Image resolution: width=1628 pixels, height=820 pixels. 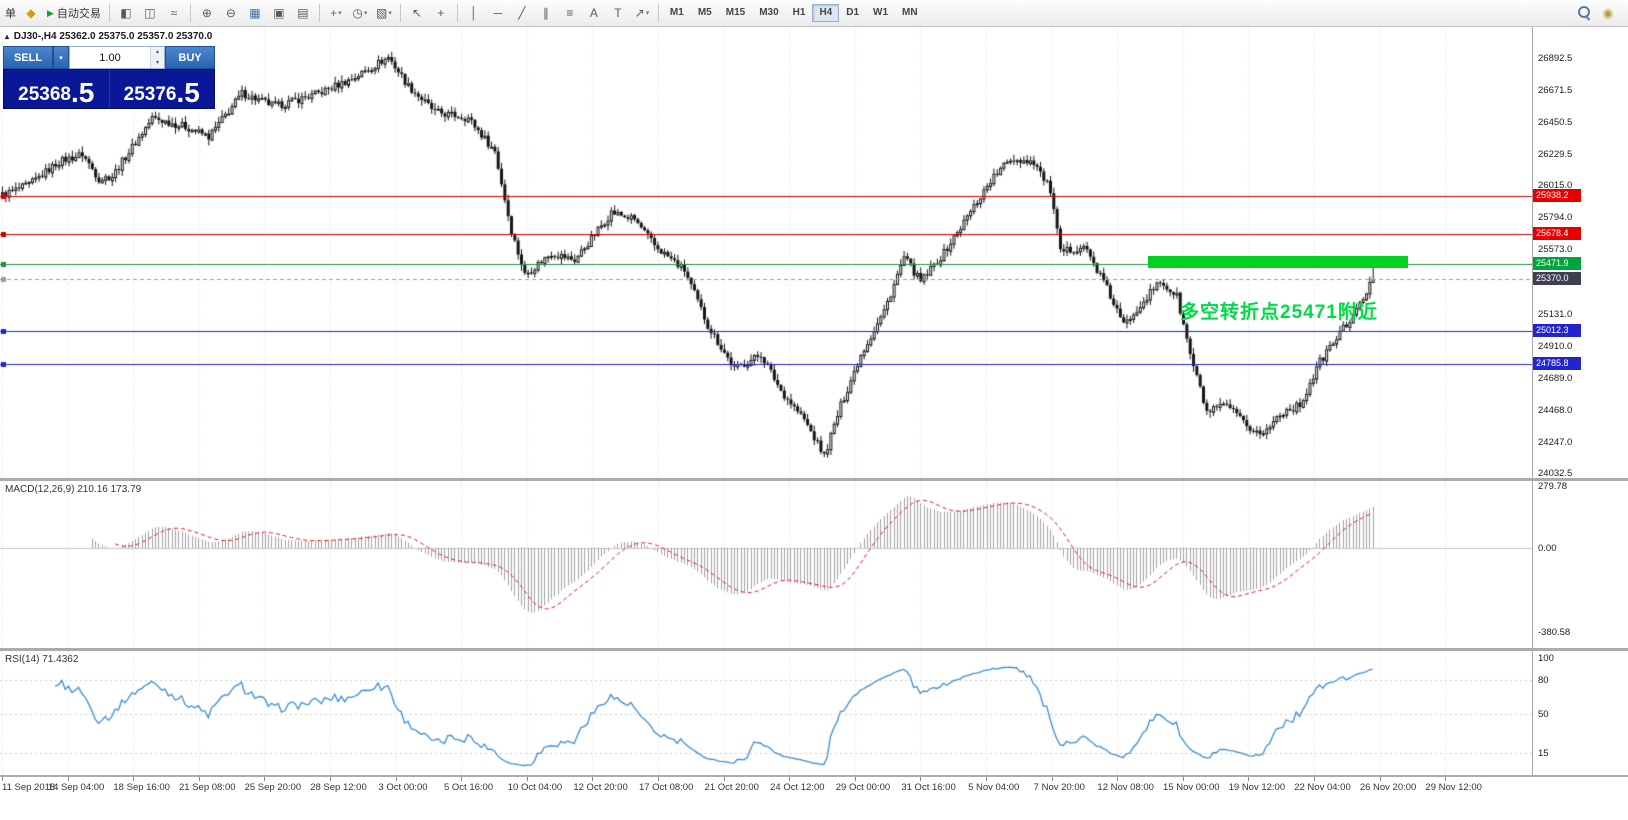 What do you see at coordinates (1555, 473) in the screenshot?
I see `price-axis-label: 24032.5` at bounding box center [1555, 473].